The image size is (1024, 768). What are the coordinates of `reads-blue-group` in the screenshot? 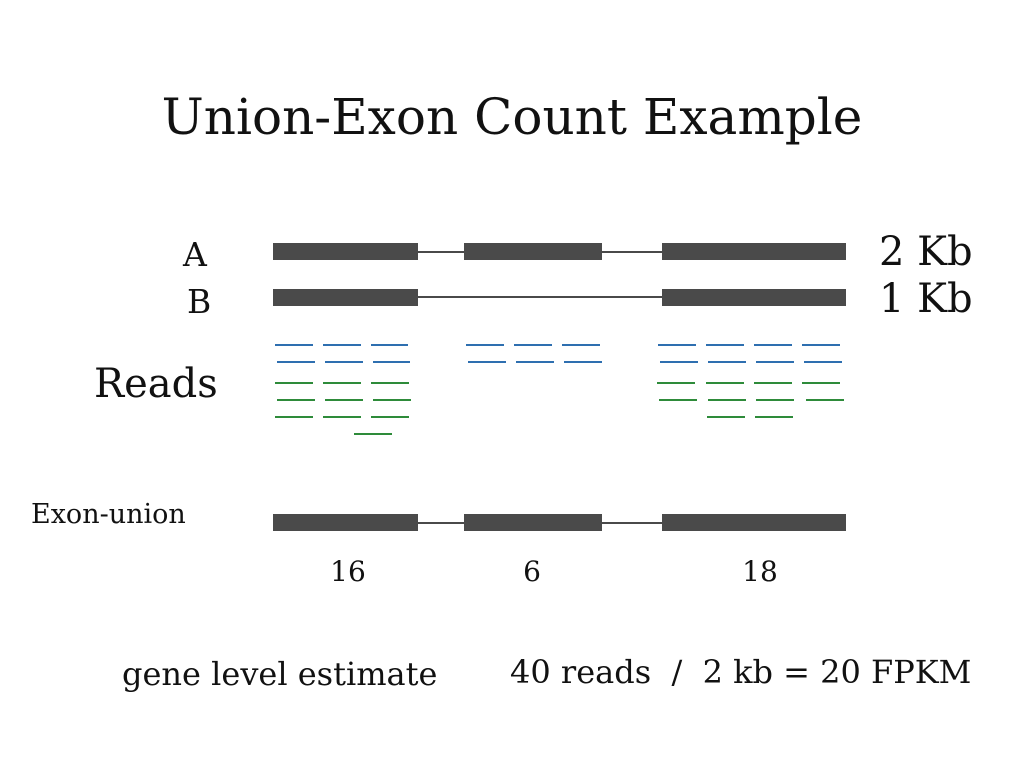 It's located at (558, 353).